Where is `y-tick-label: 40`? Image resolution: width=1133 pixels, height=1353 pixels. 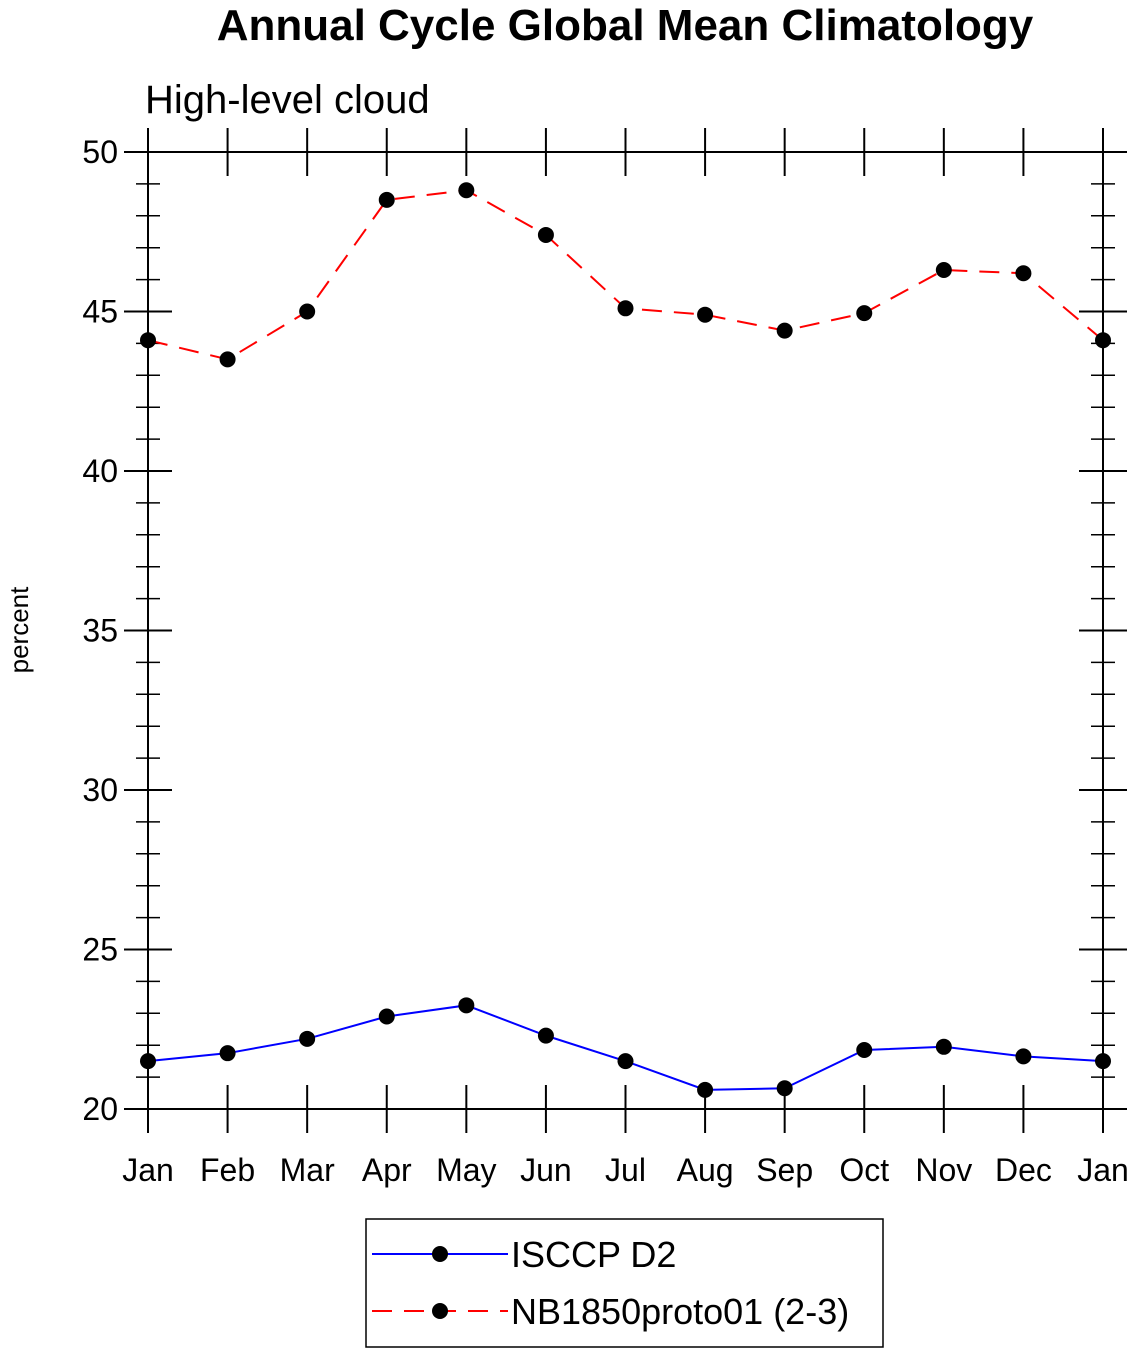 y-tick-label: 40 is located at coordinates (100, 471).